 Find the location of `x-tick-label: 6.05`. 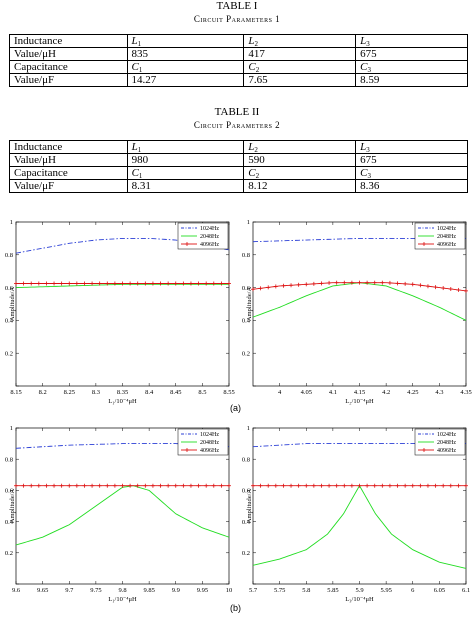

x-tick-label: 6.05 is located at coordinates (439, 590).